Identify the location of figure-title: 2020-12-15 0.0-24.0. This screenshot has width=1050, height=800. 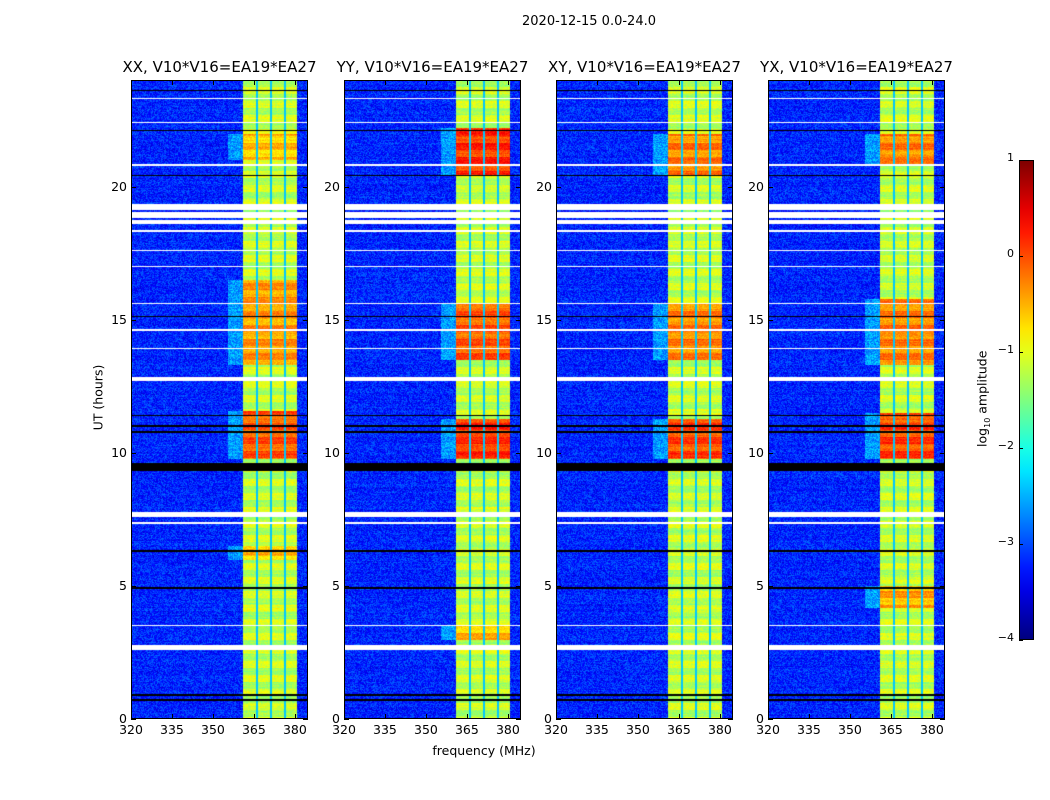
(589, 21).